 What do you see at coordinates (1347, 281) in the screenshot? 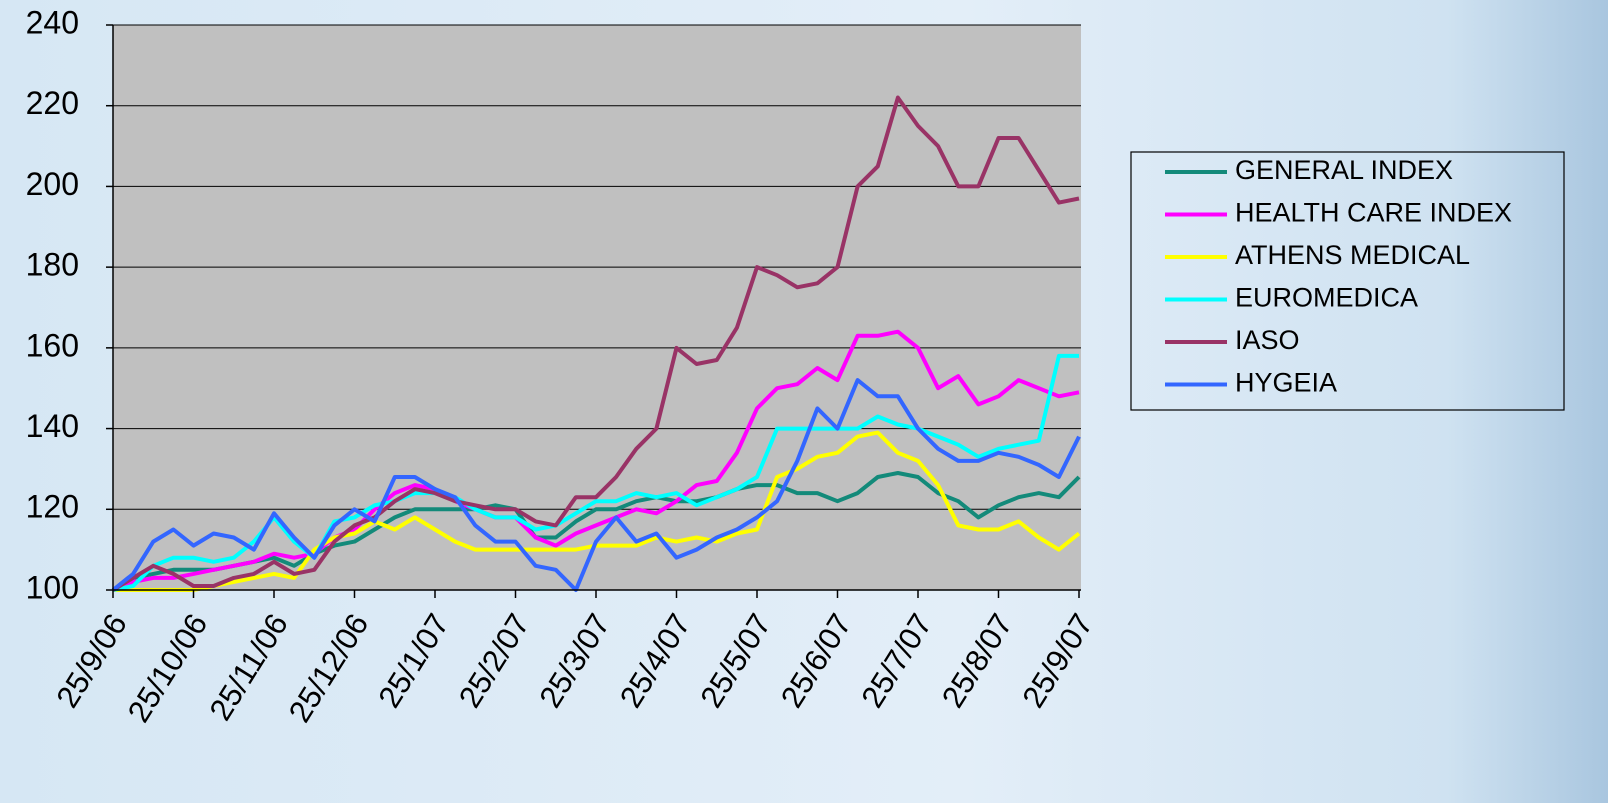
I see `legend` at bounding box center [1347, 281].